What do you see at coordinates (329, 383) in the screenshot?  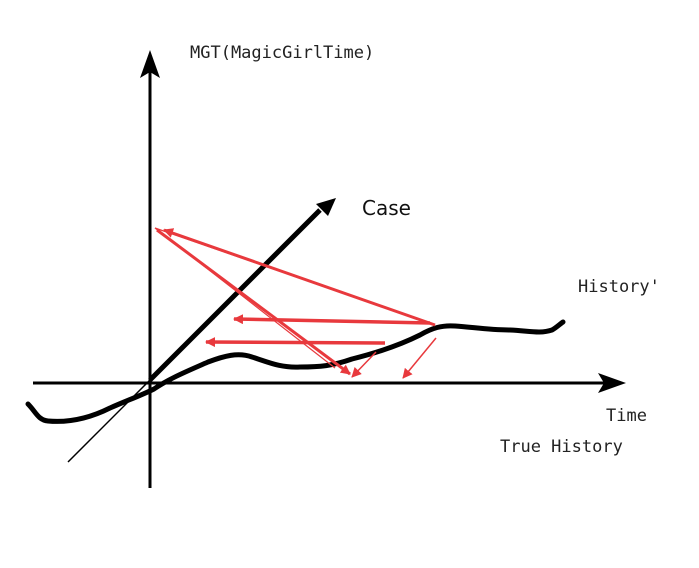 I see `x-axis` at bounding box center [329, 383].